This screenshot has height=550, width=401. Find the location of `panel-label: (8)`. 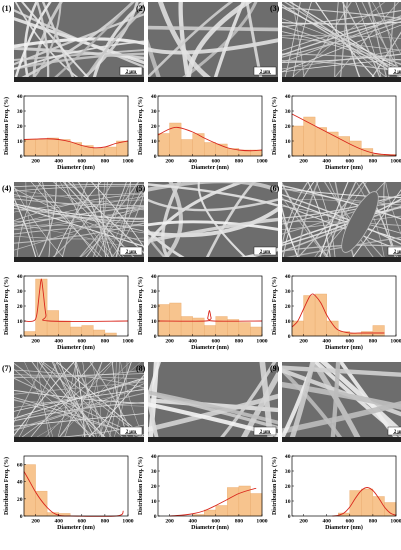

panel-label: (8) is located at coordinates (141, 368).